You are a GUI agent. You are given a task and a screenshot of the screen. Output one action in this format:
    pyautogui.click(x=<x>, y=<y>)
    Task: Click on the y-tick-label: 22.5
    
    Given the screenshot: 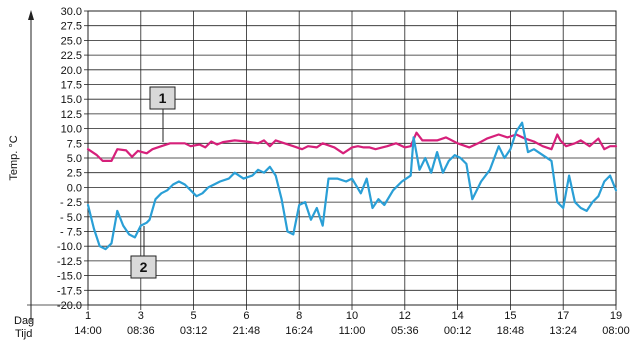 What is the action you would take?
    pyautogui.click(x=71, y=56)
    